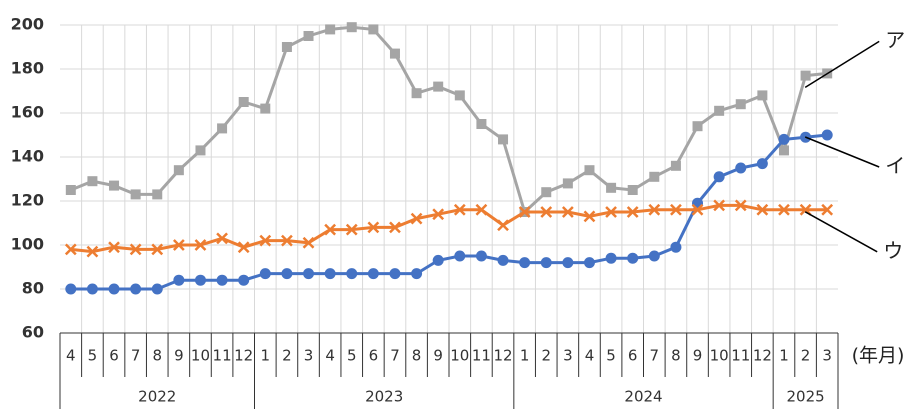 Image resolution: width=916 pixels, height=409 pixels. I want to click on x-tick-label: 11, so click(740, 356).